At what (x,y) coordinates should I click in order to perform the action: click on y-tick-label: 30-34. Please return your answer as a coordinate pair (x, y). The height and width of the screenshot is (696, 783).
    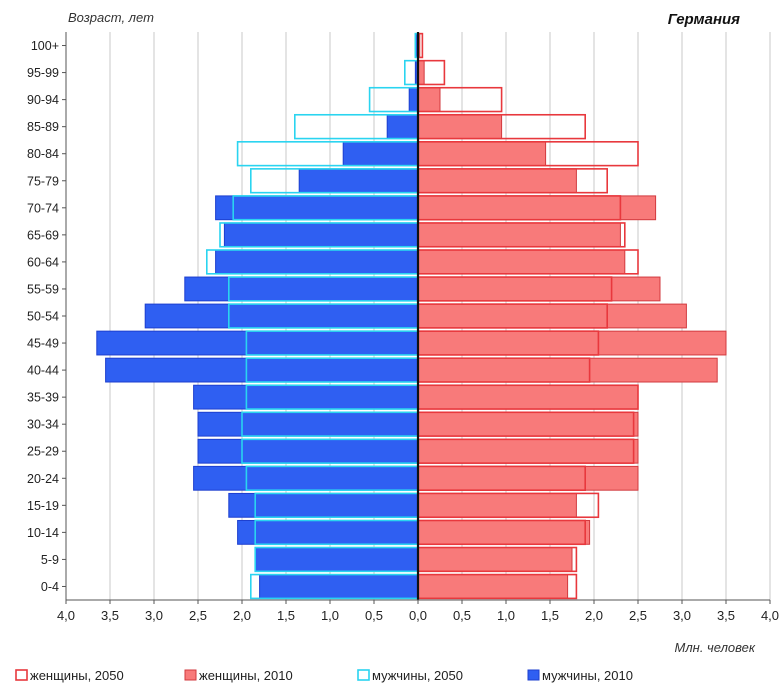
    Looking at the image, I should click on (43, 425).